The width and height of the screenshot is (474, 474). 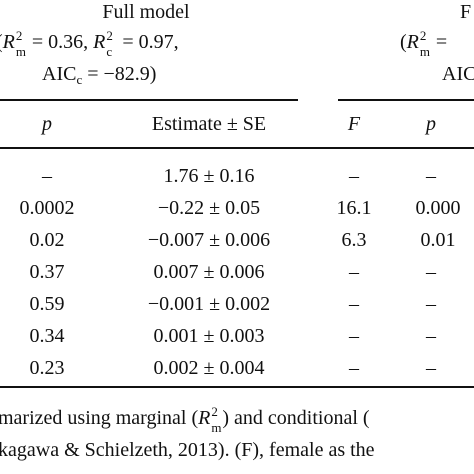 I want to click on r-symbol-right: R, so click(x=412, y=42).